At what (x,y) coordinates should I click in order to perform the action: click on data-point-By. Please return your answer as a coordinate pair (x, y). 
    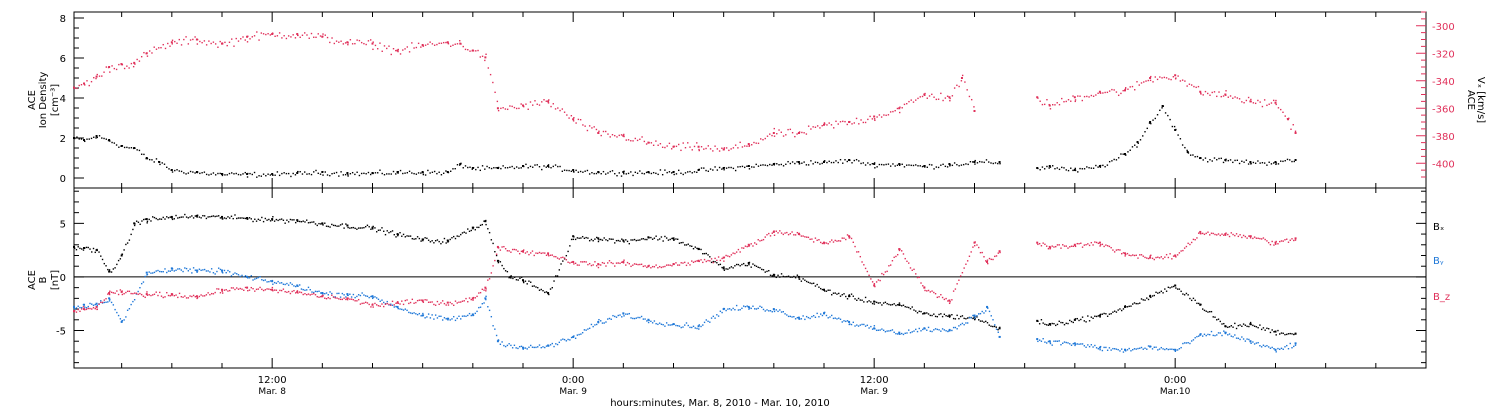
    Looking at the image, I should click on (109, 298).